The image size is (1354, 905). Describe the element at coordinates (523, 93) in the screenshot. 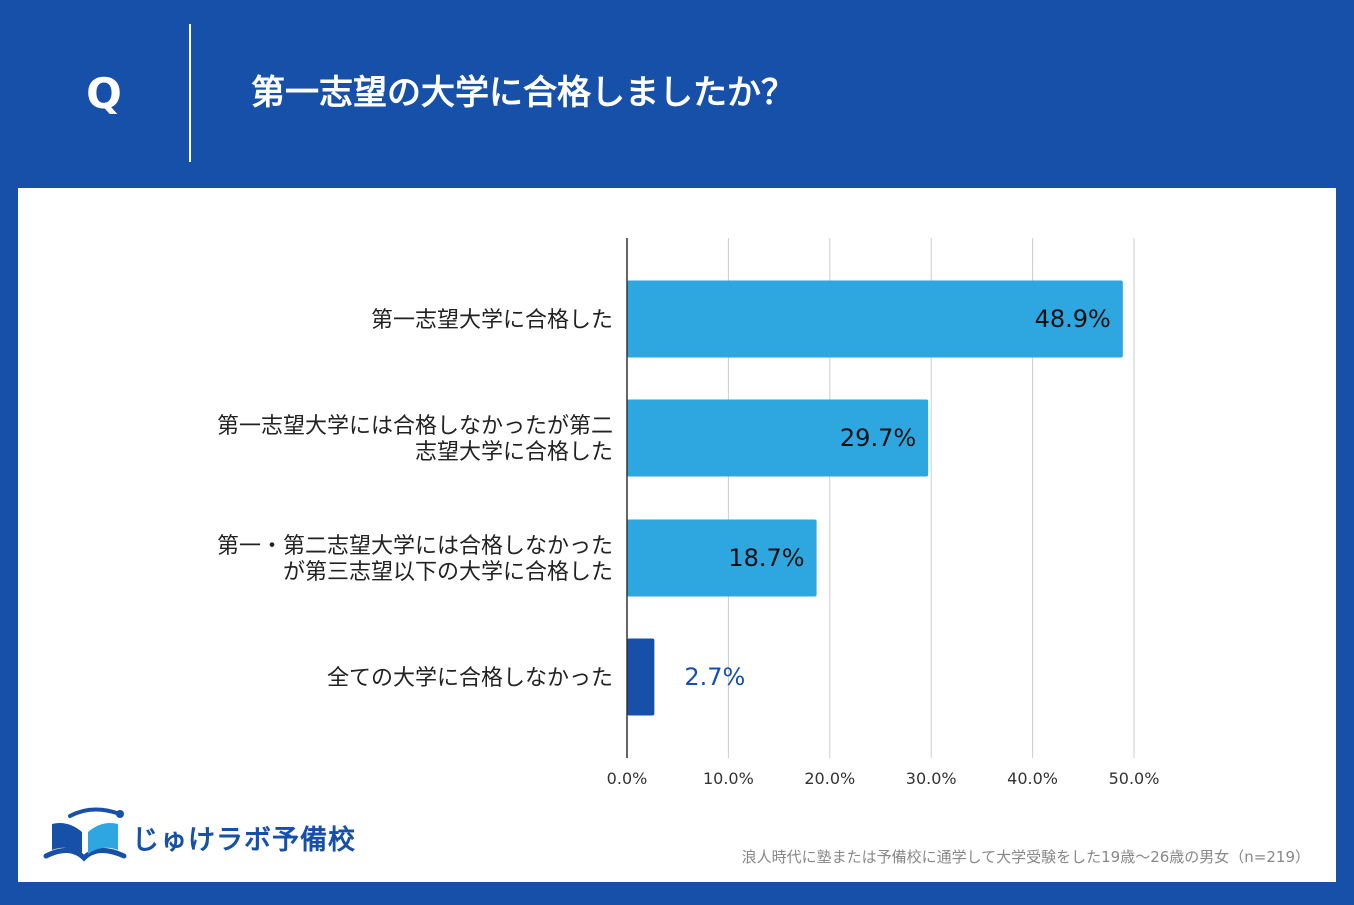

I see `question-title: 第一志望の大学に合格しましたか？` at that location.